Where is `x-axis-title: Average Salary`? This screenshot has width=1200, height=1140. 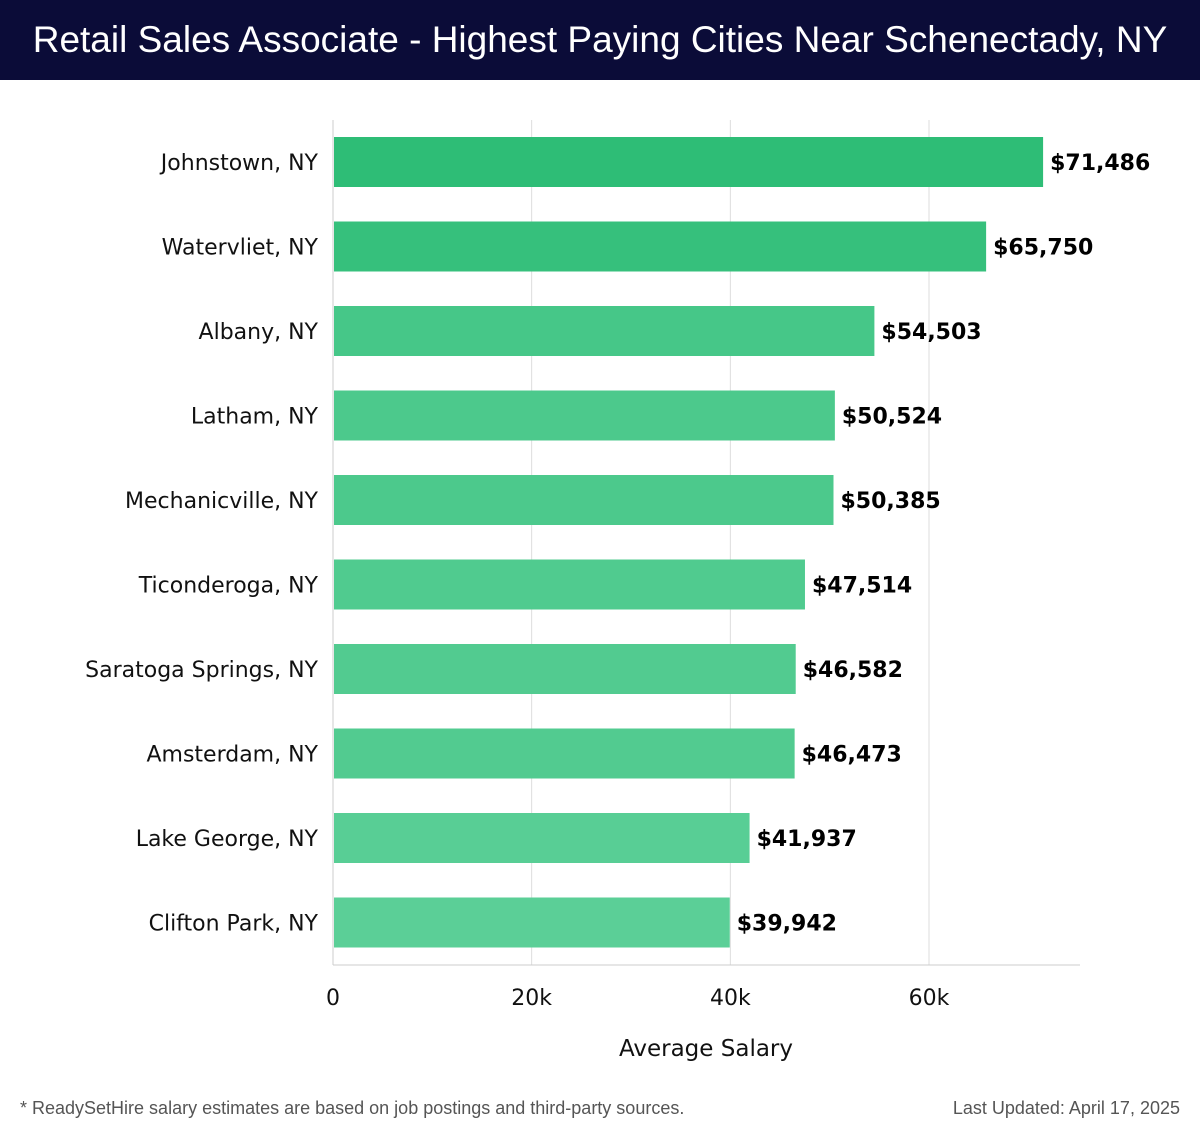 x-axis-title: Average Salary is located at coordinates (706, 1049).